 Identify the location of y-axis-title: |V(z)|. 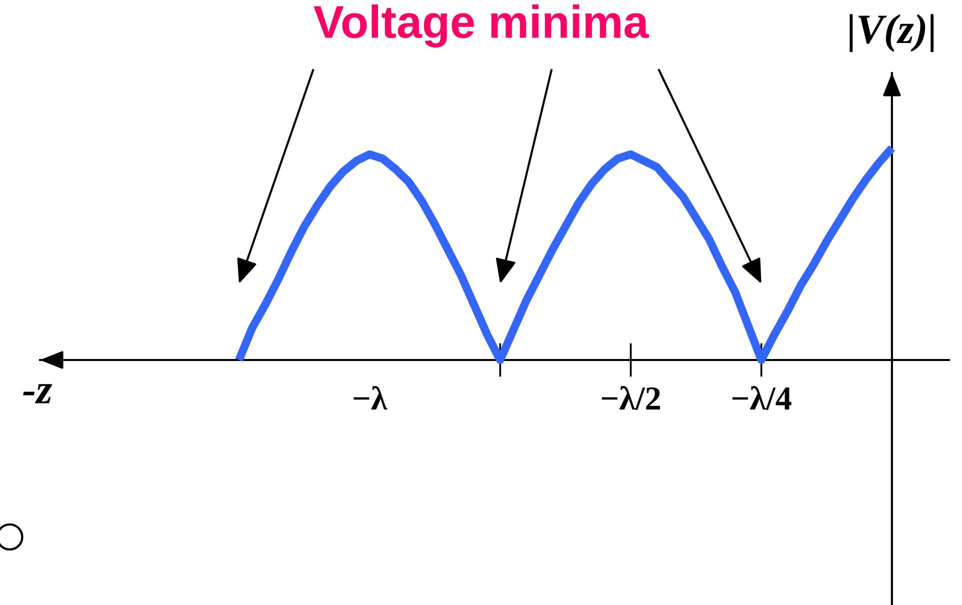
(892, 33).